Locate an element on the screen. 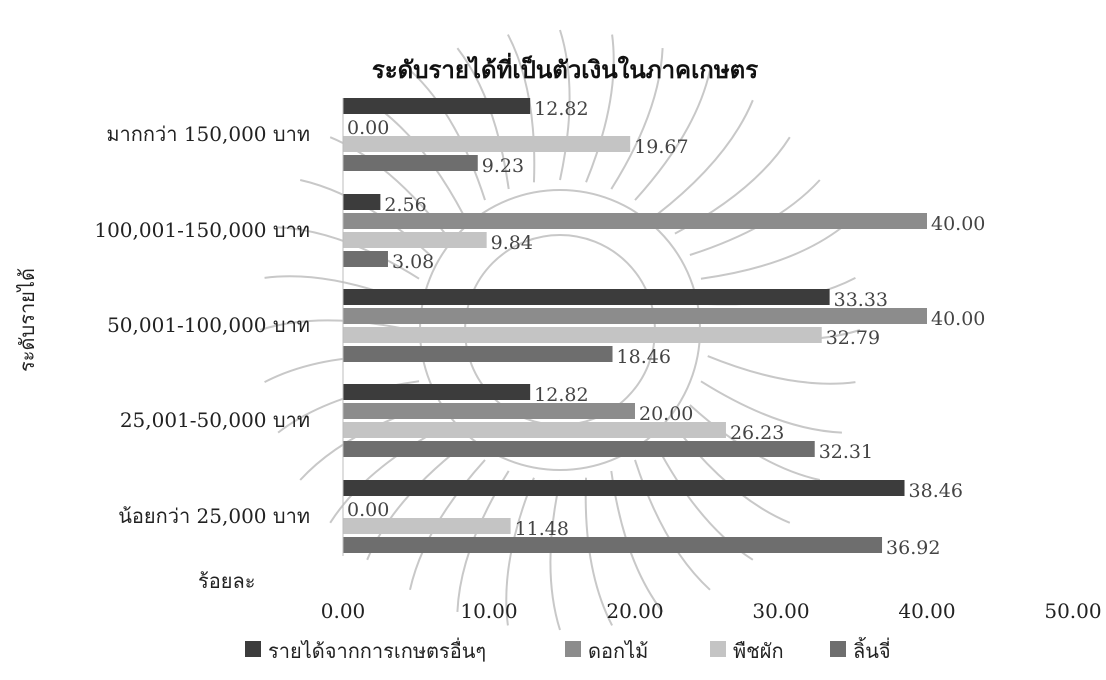  category-label: น้อยกว่า 25,000 บาท is located at coordinates (214, 516).